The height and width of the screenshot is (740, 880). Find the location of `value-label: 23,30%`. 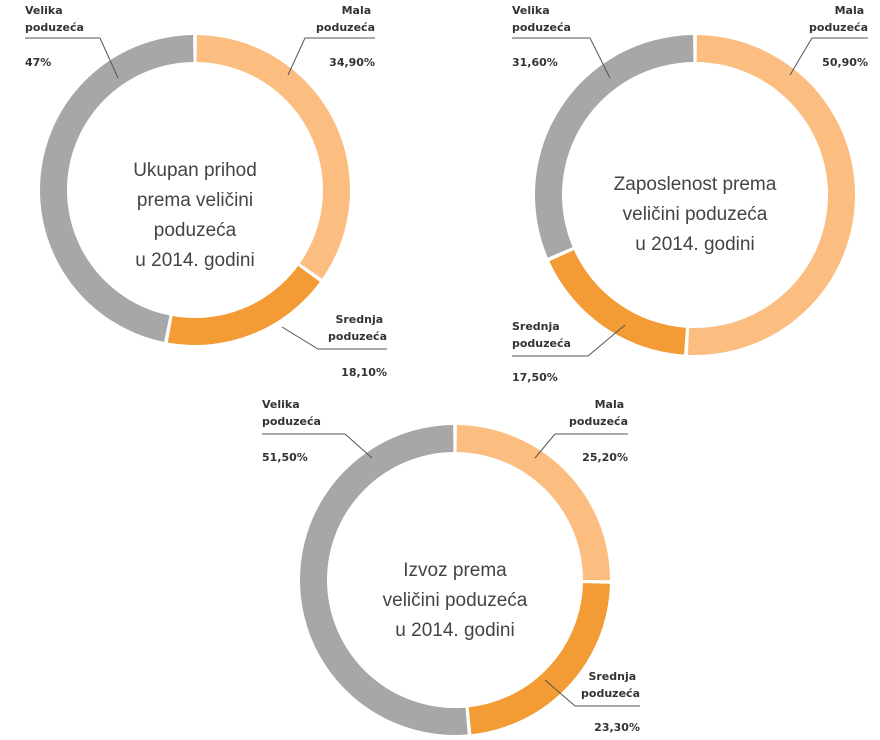

value-label: 23,30% is located at coordinates (617, 727).